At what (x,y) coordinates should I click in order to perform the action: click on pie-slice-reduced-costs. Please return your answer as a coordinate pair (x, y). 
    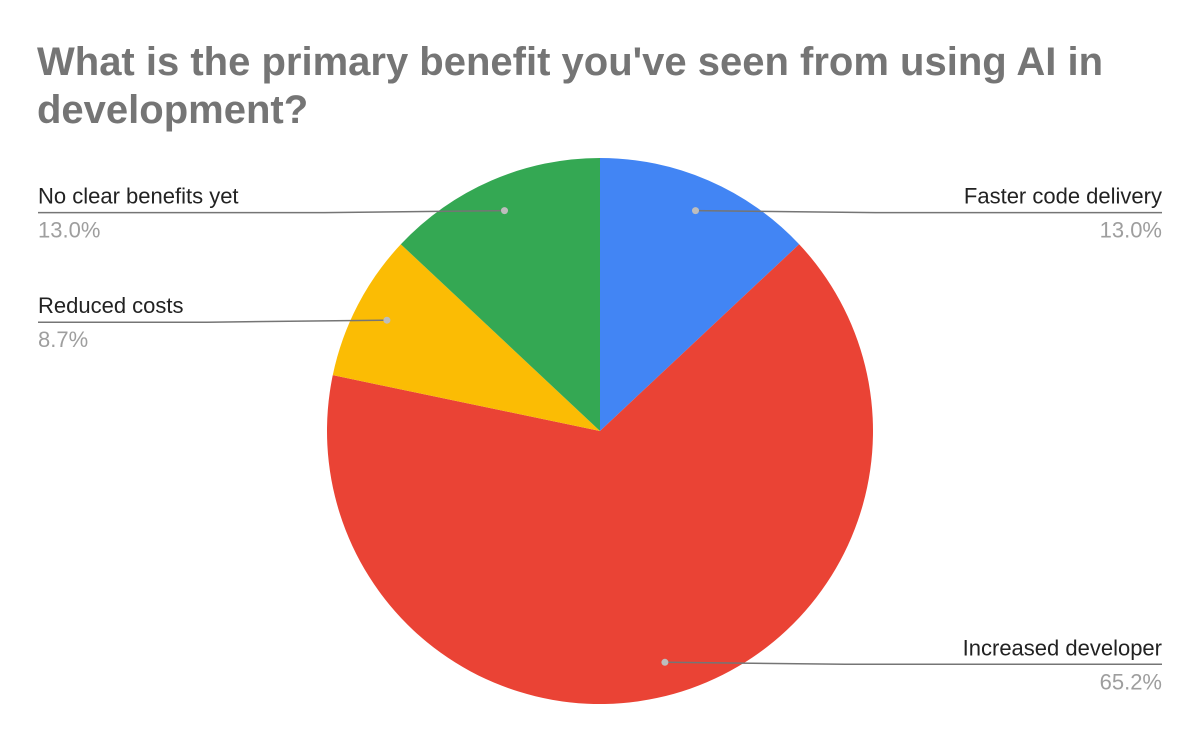
    Looking at the image, I should click on (466, 337).